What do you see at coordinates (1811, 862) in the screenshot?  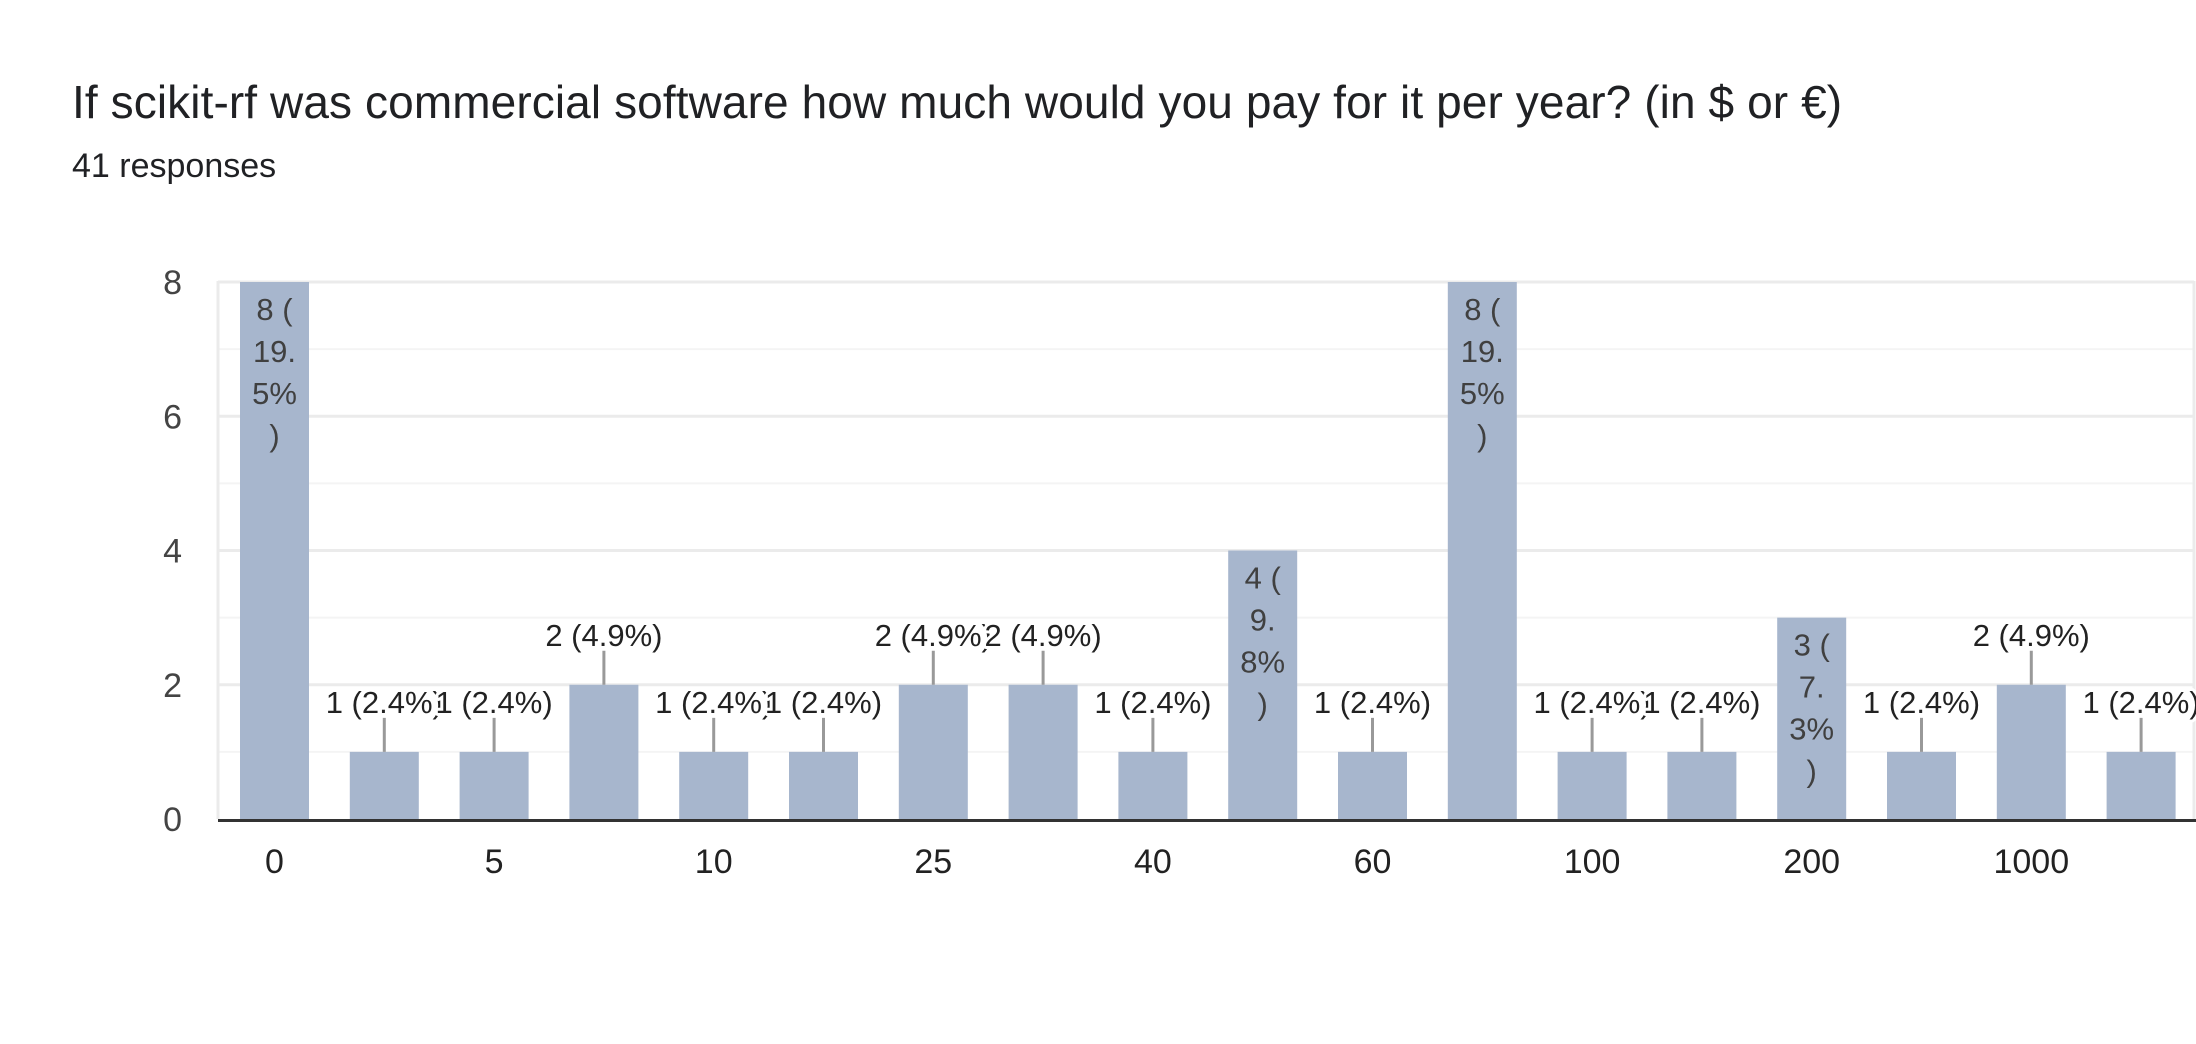 I see `x-tick-label: 200` at bounding box center [1811, 862].